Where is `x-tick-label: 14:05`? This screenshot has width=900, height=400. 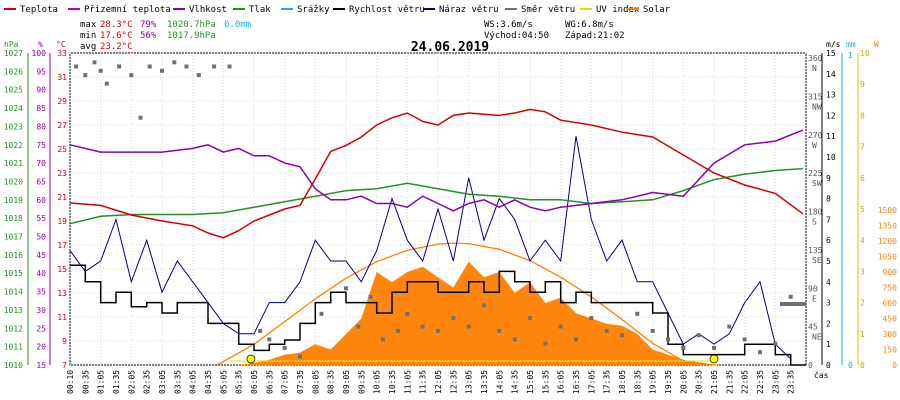 x-tick-label: 14:05 is located at coordinates (499, 382).